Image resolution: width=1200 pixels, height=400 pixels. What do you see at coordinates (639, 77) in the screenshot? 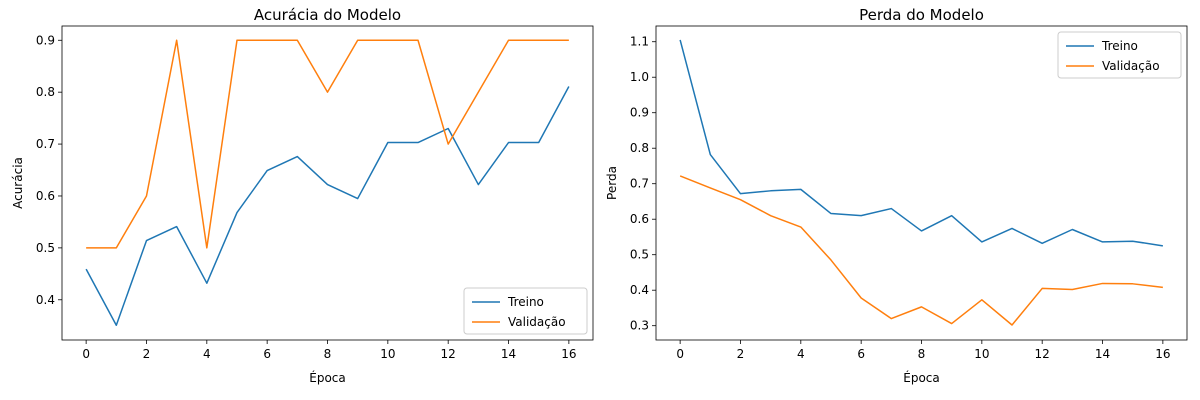
I see `y-tick-label: 1.0` at bounding box center [639, 77].